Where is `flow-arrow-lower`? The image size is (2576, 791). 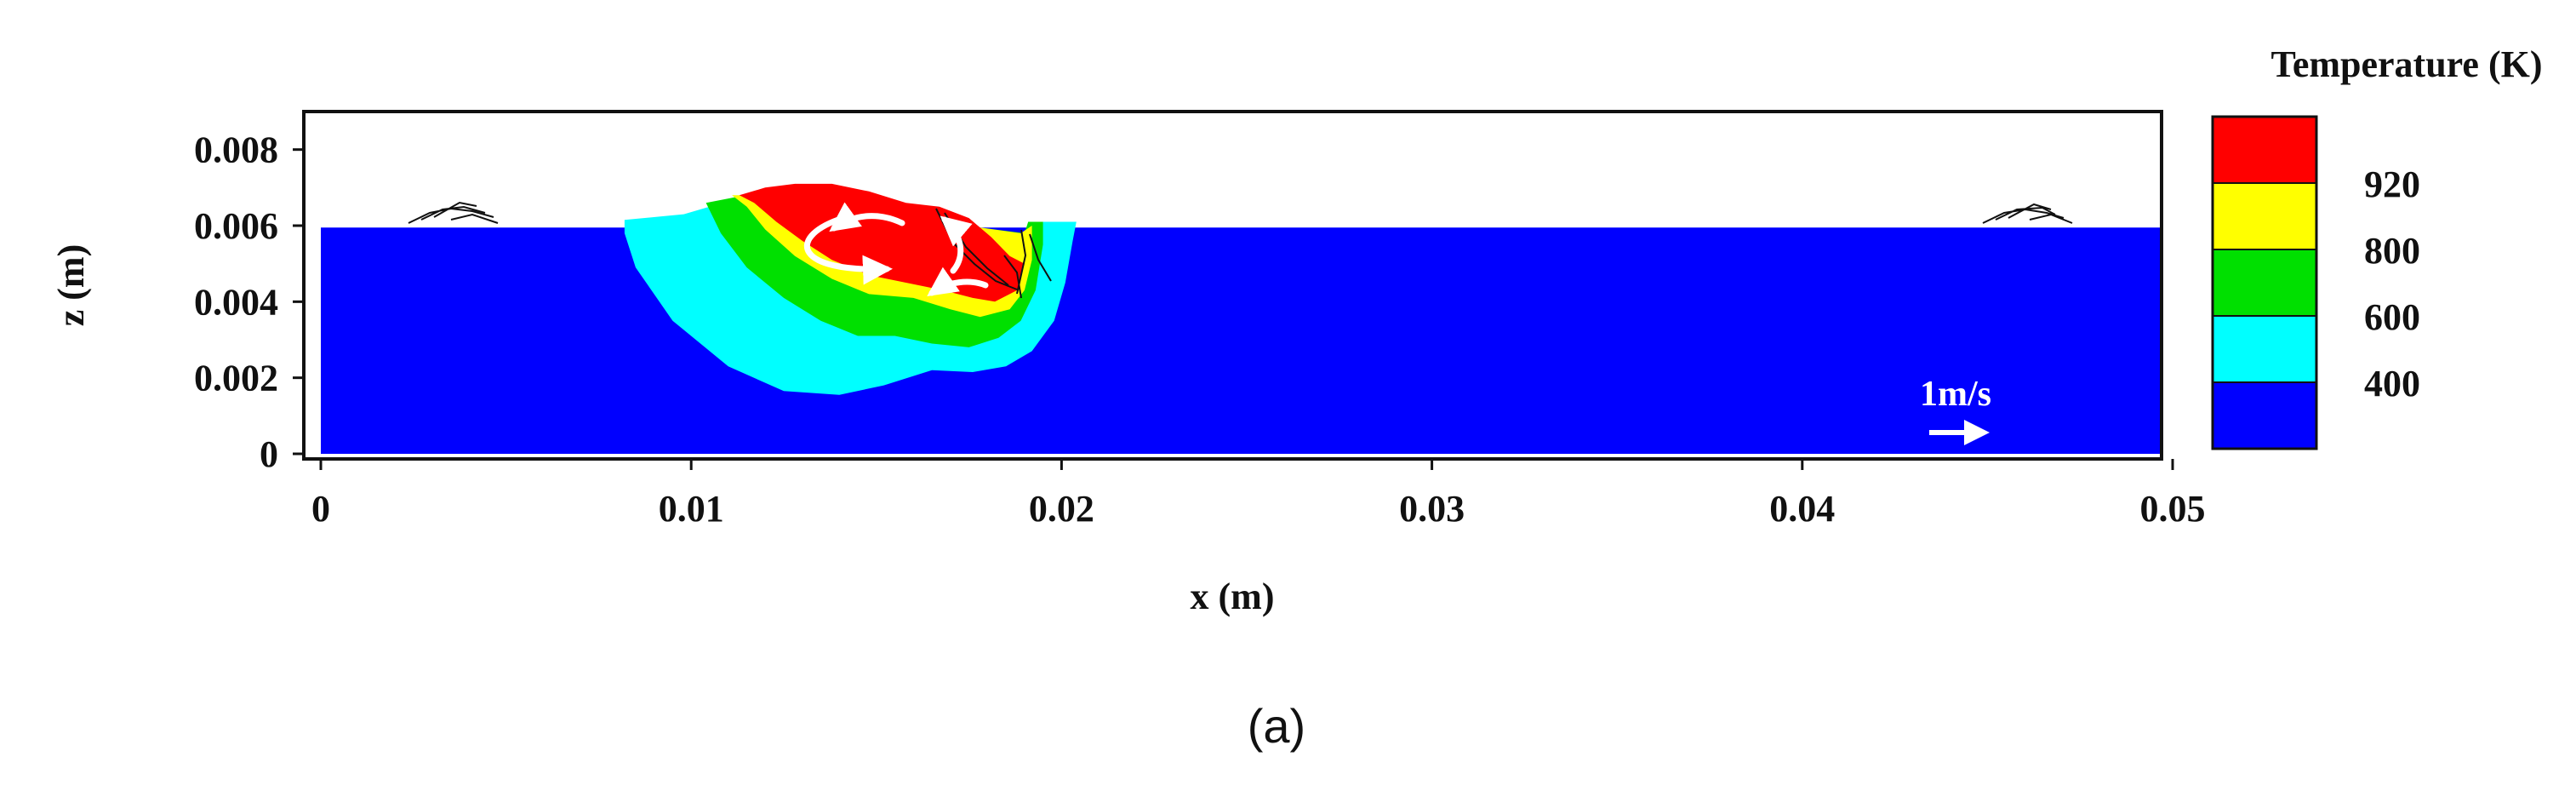 flow-arrow-lower is located at coordinates (958, 282).